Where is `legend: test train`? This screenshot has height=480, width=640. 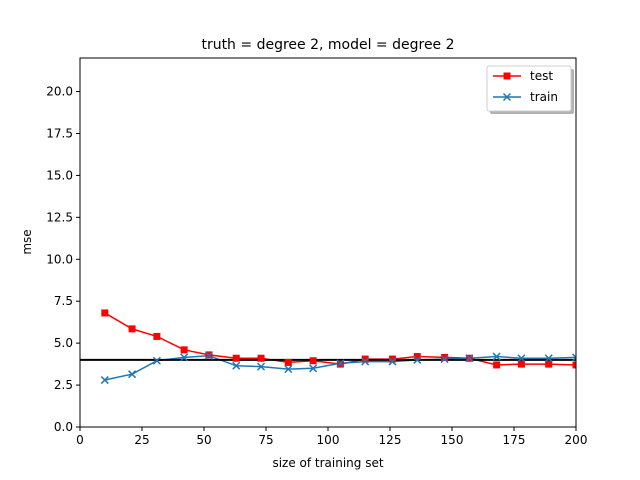
legend: test train is located at coordinates (530, 89).